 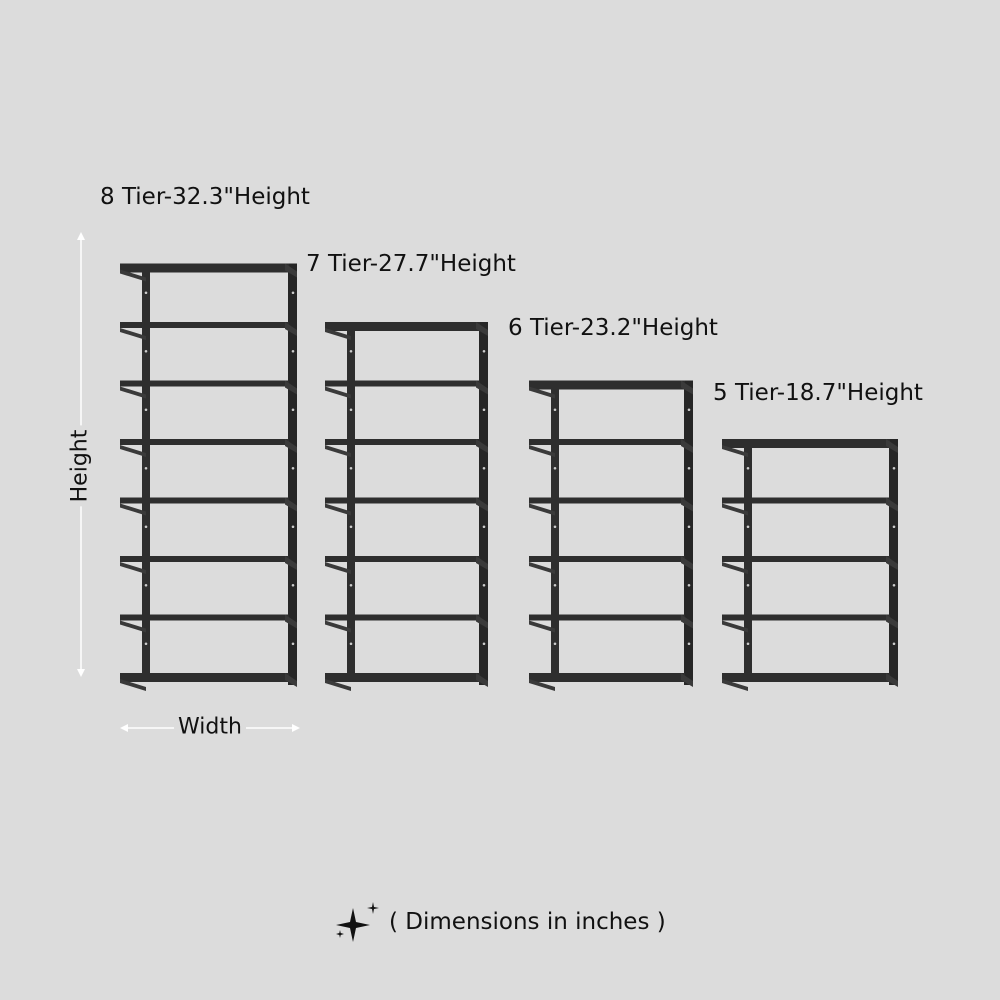 What do you see at coordinates (296, 728) in the screenshot?
I see `arrow-right-icon` at bounding box center [296, 728].